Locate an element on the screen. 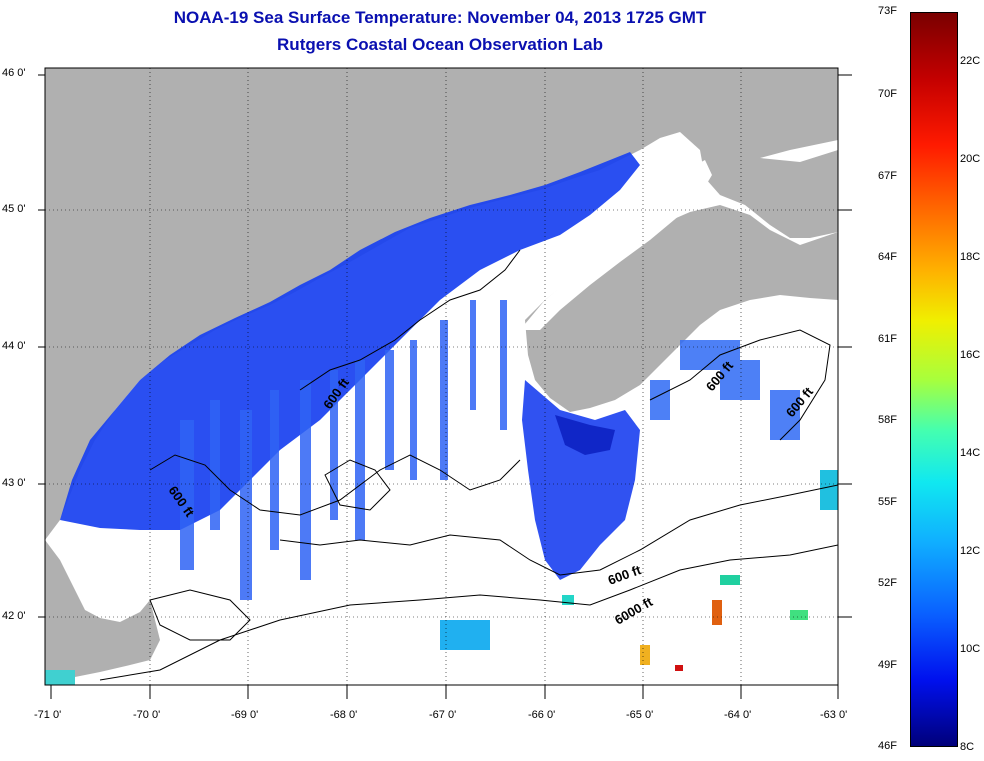 The image size is (984, 761). colorbar-f-label: 73F is located at coordinates (887, 11).